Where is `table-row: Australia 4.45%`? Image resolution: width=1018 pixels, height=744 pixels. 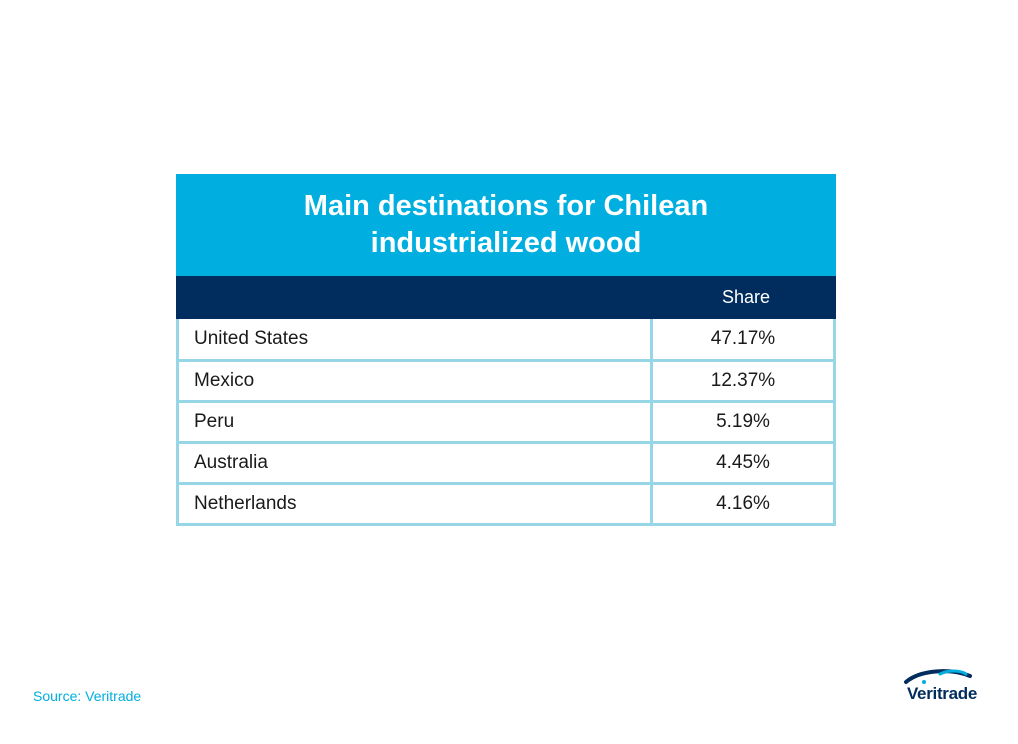 table-row: Australia 4.45% is located at coordinates (506, 464).